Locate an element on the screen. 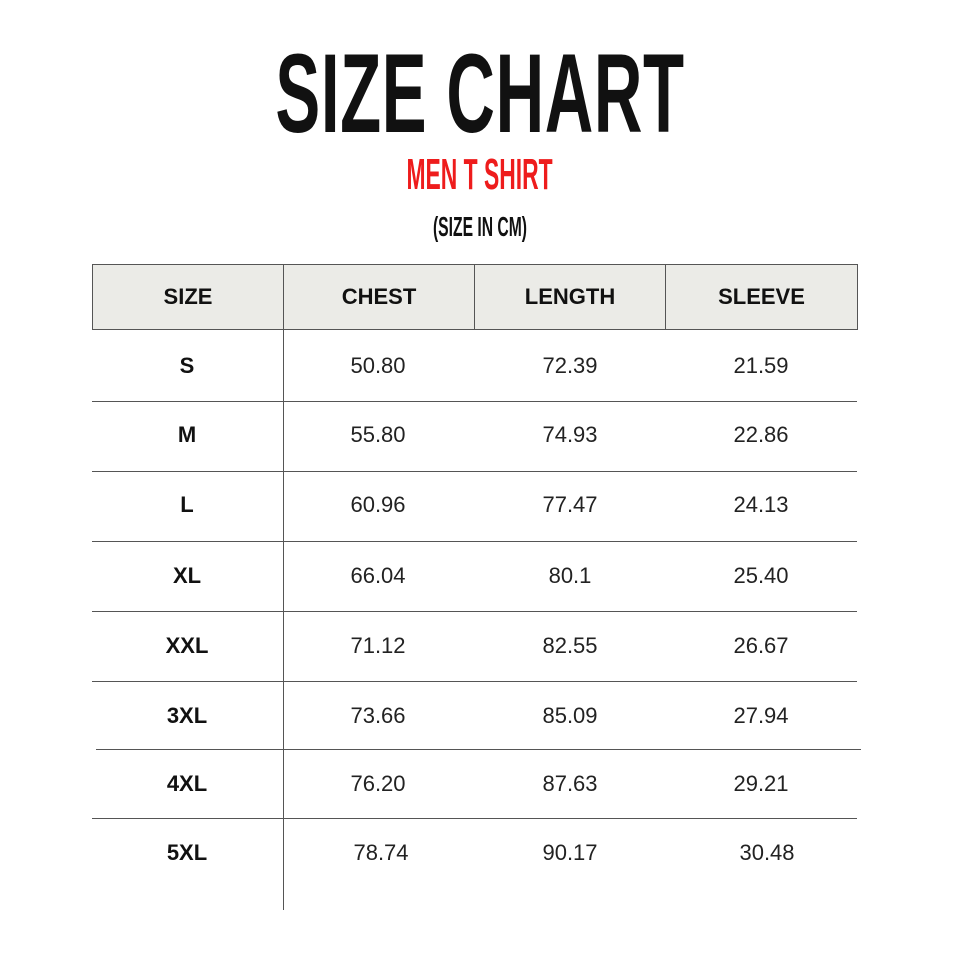  title-text: SIZE CHART is located at coordinates (480, 93).